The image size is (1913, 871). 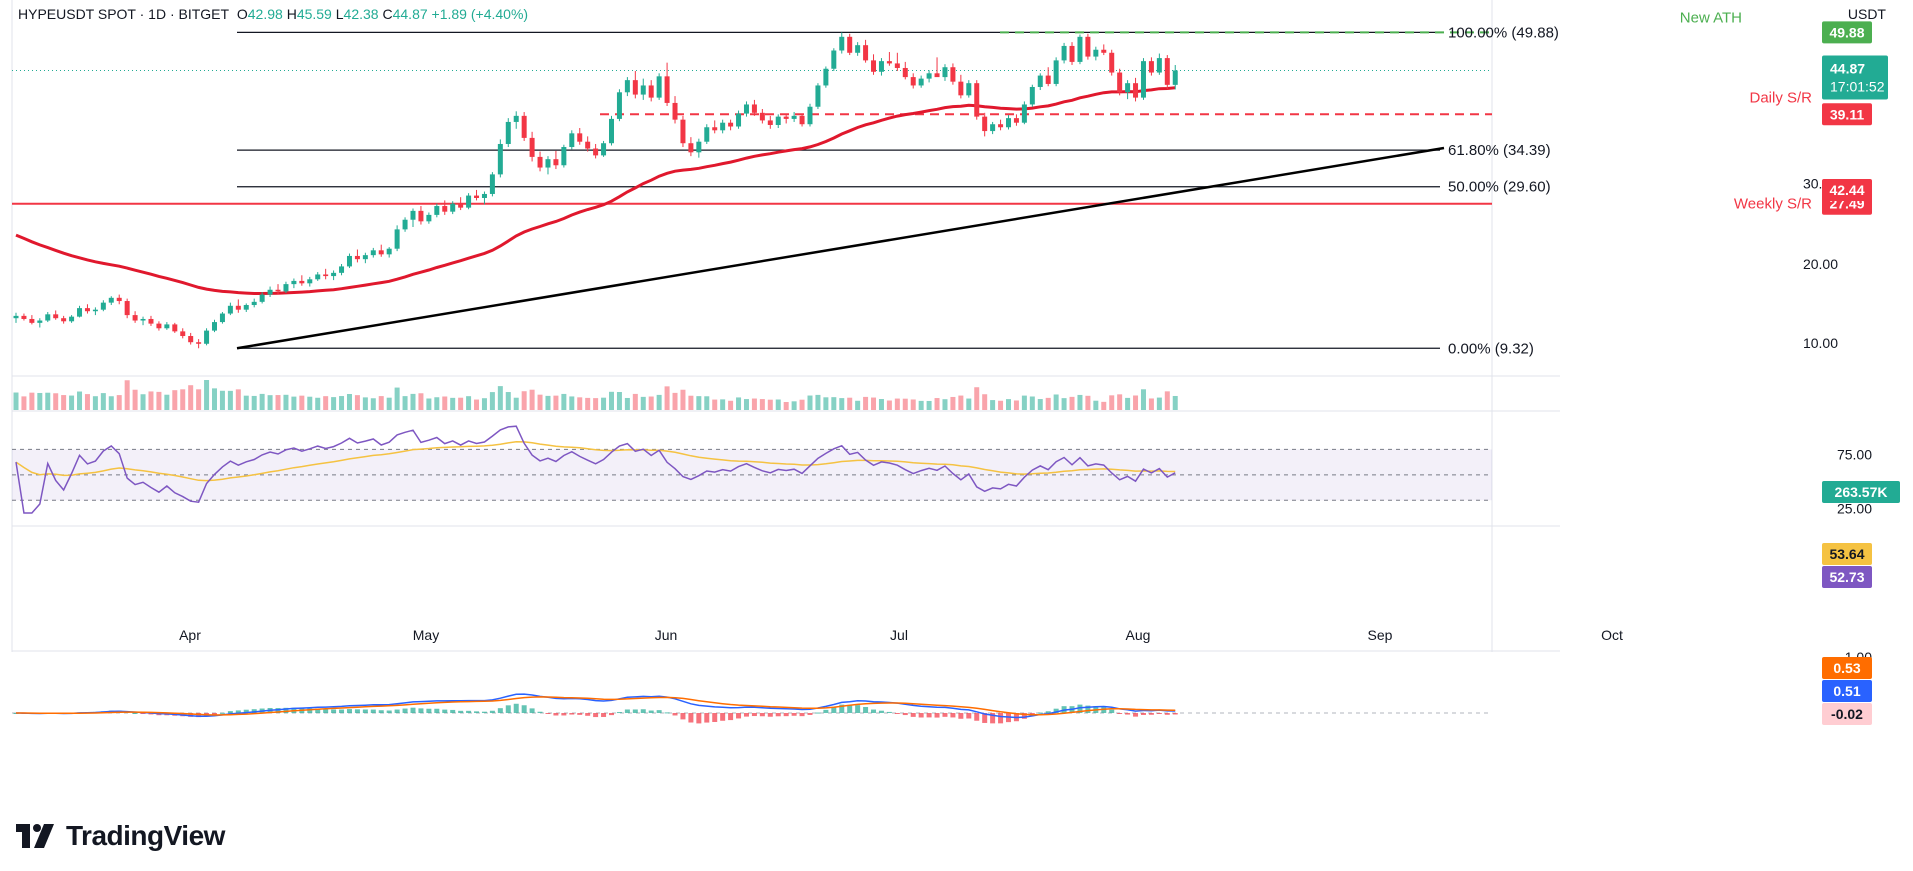 I want to click on macd-badge-text: 0.51, so click(x=1846, y=691).